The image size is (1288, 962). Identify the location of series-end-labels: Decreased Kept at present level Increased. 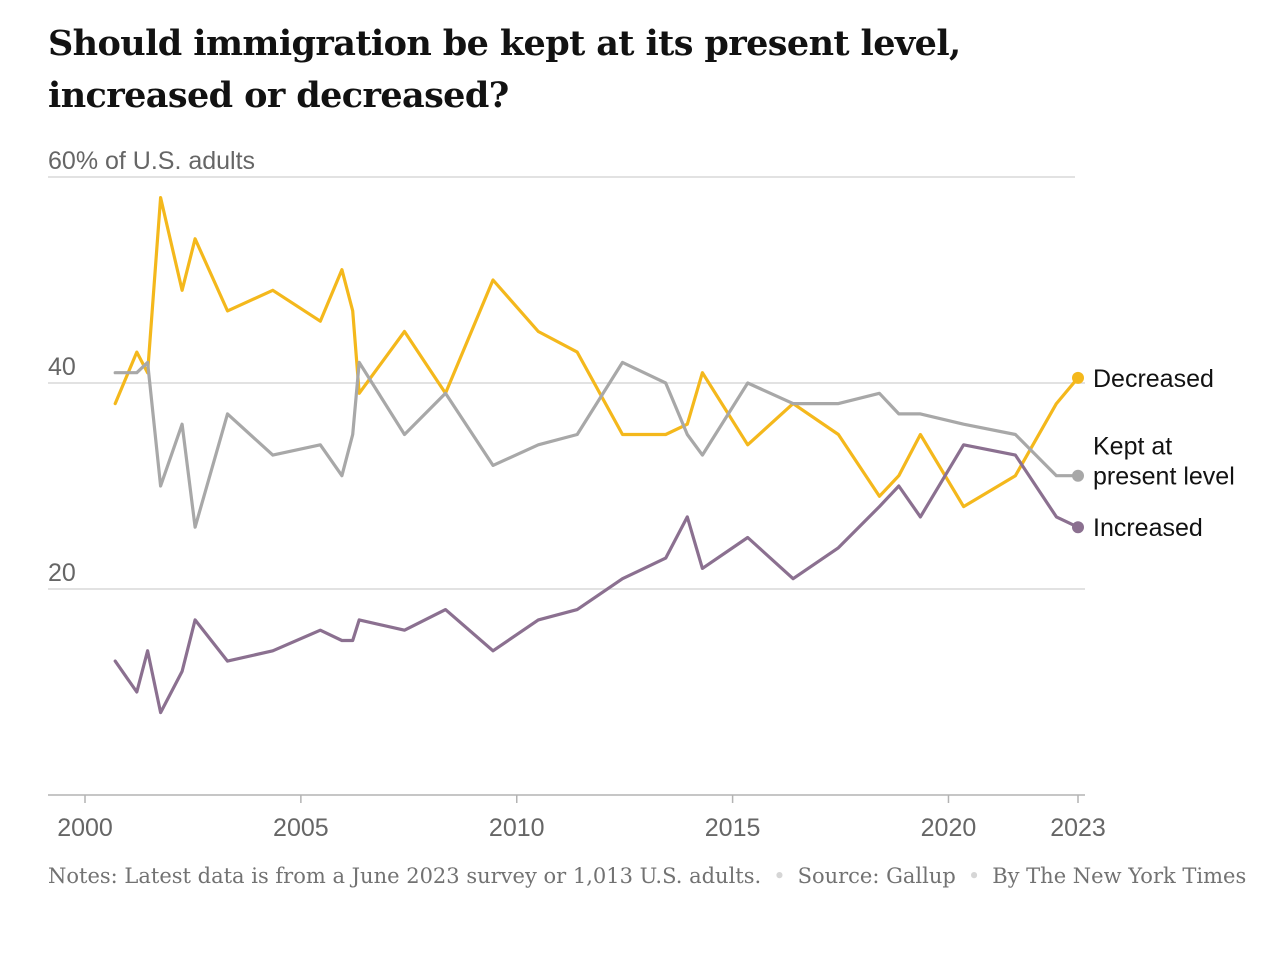
(1164, 453).